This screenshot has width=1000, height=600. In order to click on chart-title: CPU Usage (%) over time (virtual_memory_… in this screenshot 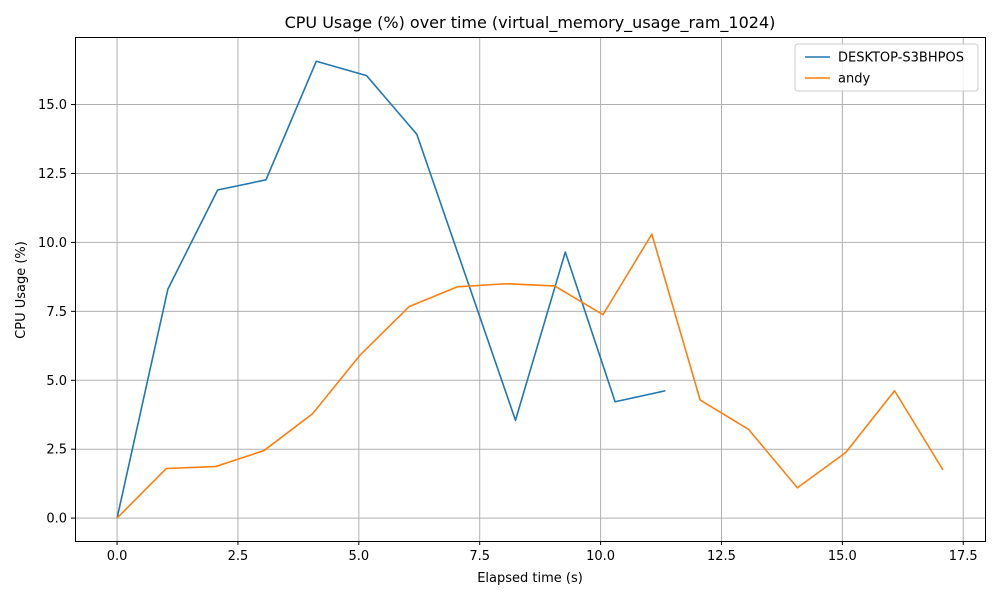, I will do `click(530, 23)`.